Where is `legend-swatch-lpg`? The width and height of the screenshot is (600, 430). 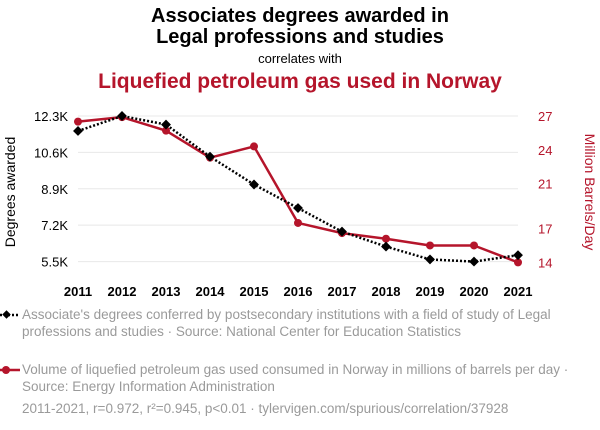
legend-swatch-lpg is located at coordinates (10, 370).